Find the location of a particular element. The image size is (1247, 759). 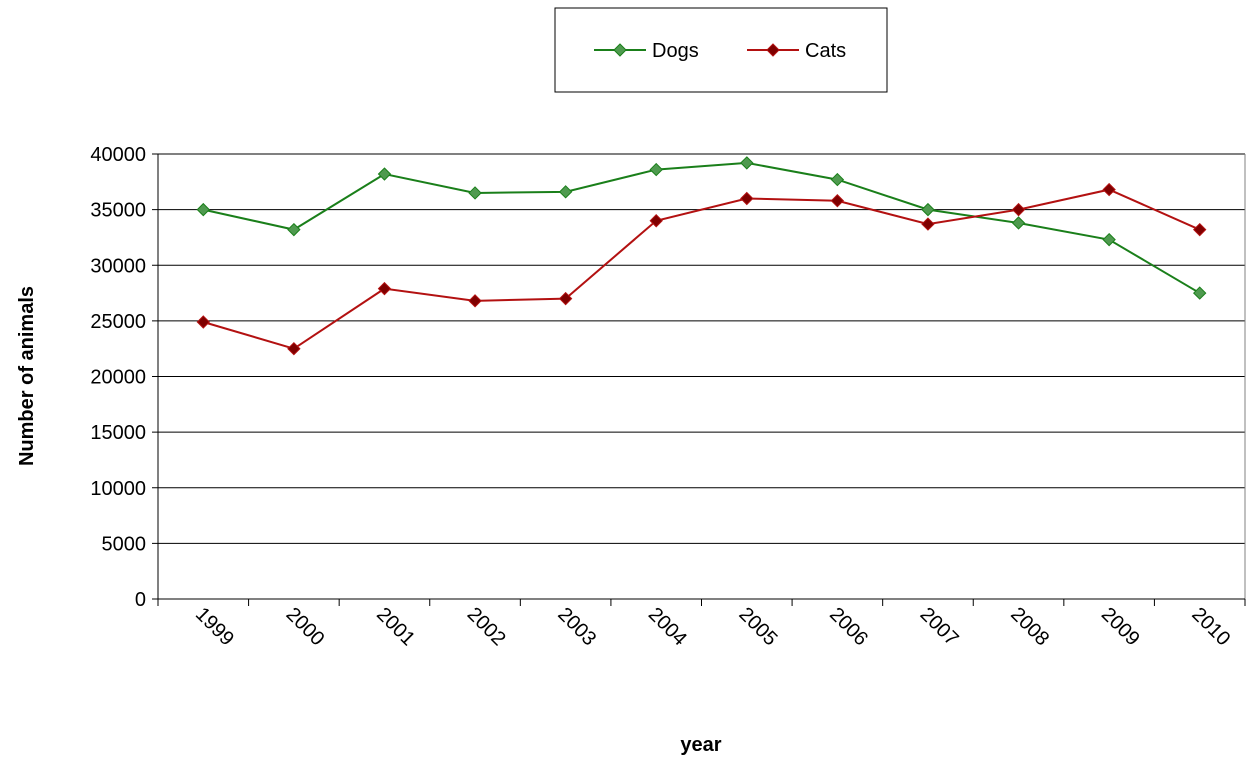

legend-item-cats: Cats is located at coordinates (796, 51).